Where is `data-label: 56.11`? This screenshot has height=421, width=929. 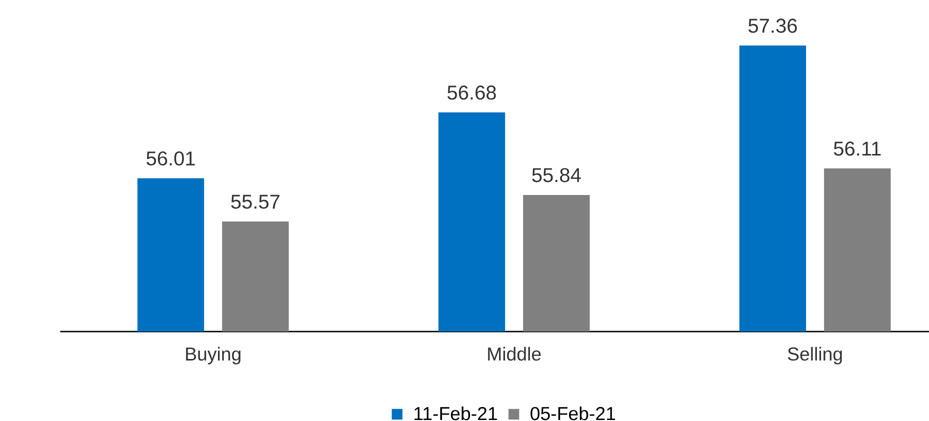
data-label: 56.11 is located at coordinates (857, 149).